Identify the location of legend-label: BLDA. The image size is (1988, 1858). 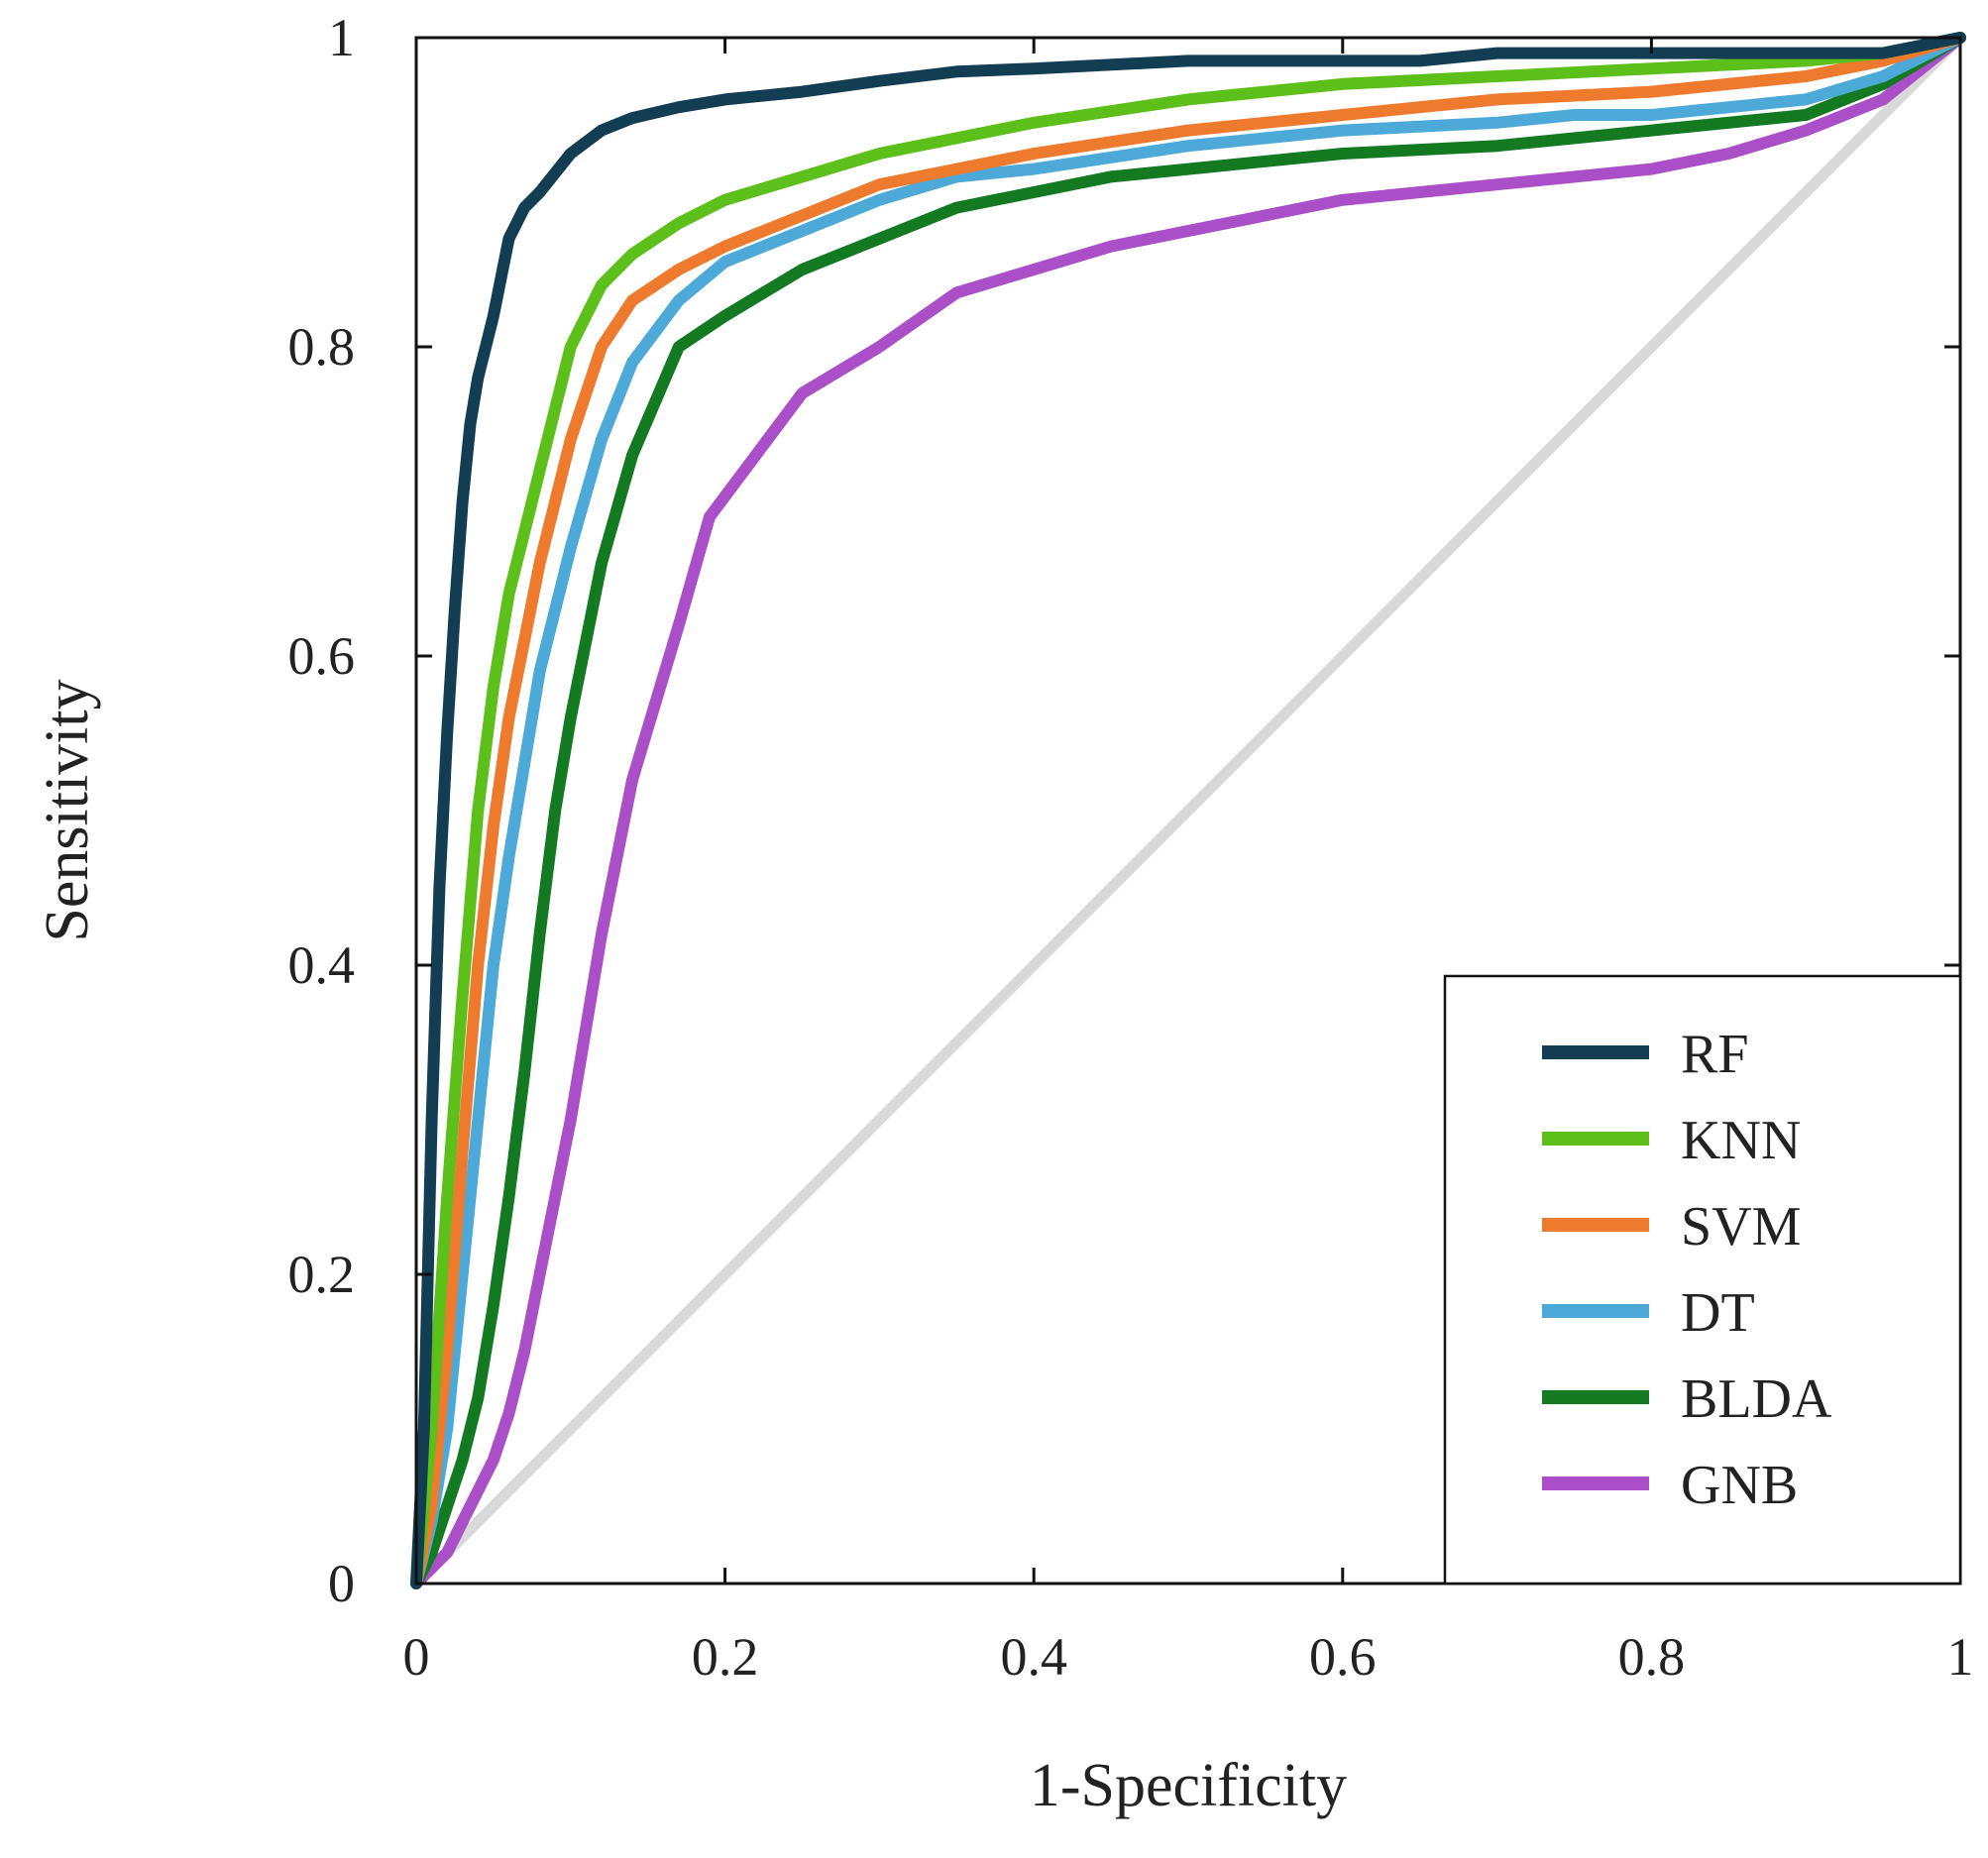
(1756, 1399).